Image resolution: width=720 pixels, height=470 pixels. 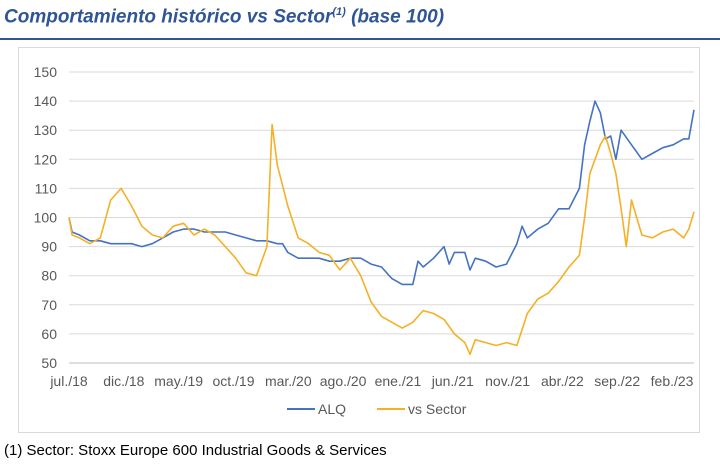 I want to click on x-tick-label: feb./23, so click(x=672, y=381).